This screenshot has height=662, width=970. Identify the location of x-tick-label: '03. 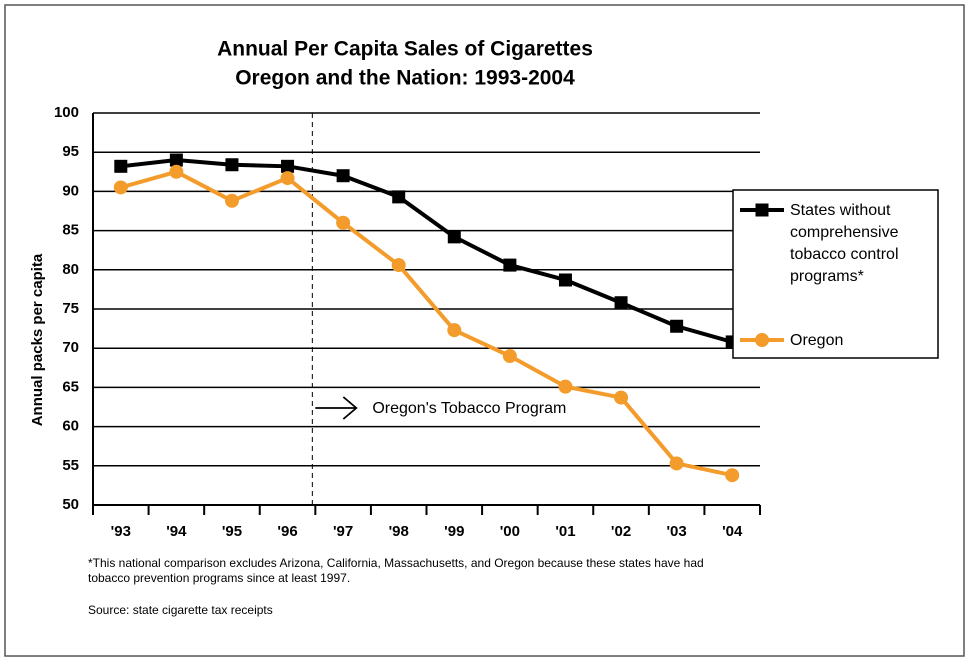
(676, 531).